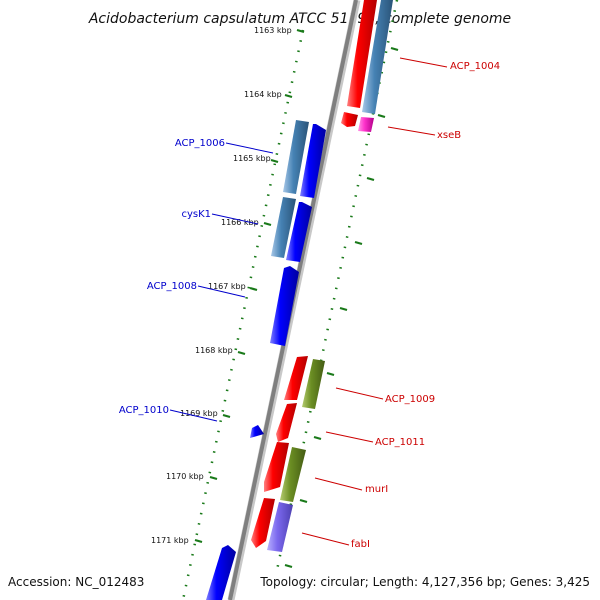  I want to click on tick-label-1163: 1163 kbp, so click(273, 30).